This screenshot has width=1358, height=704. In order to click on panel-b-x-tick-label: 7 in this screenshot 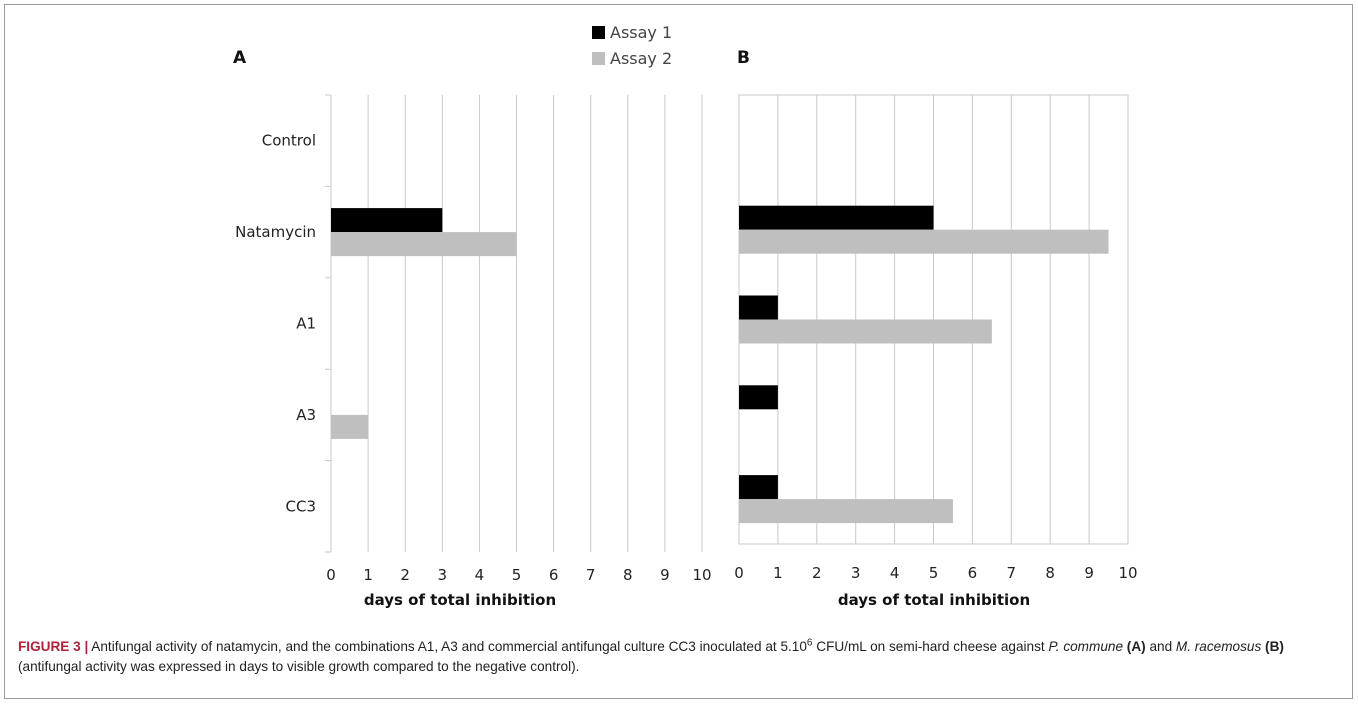, I will do `click(1012, 573)`.